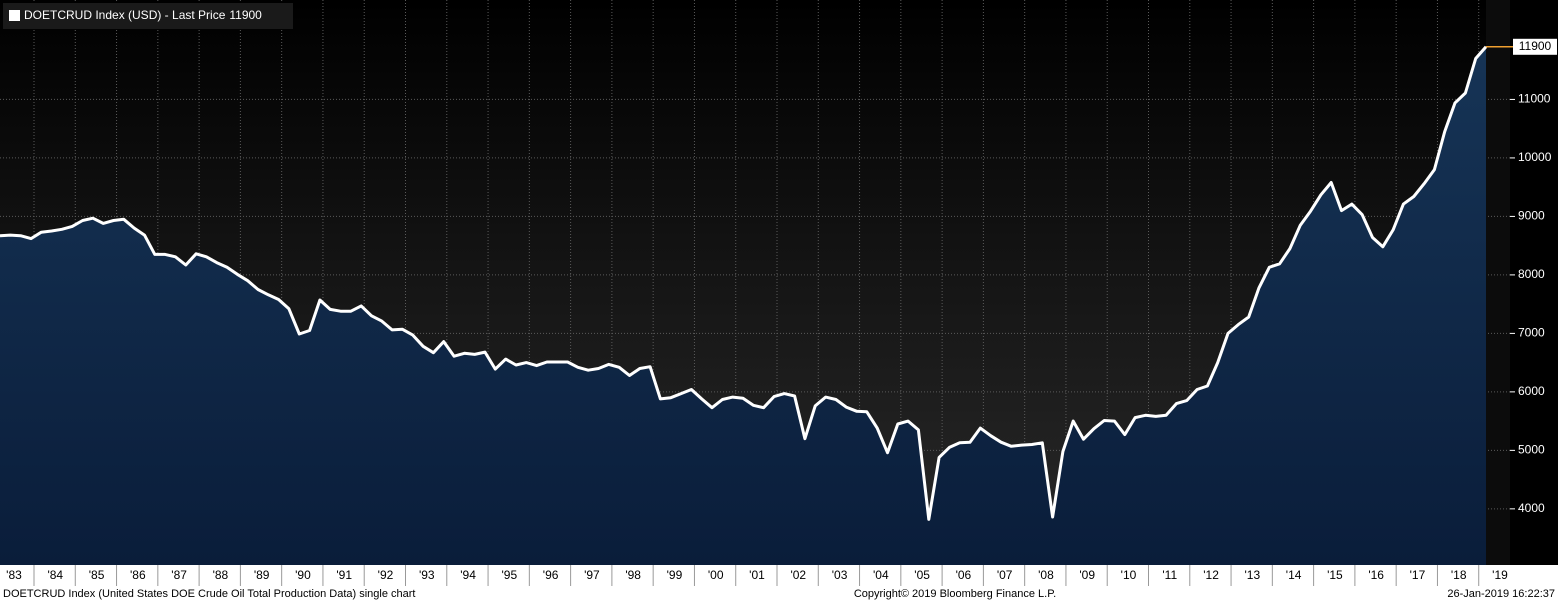 This screenshot has height=602, width=1558. Describe the element at coordinates (468, 575) in the screenshot. I see `x-tick-label: '94` at that location.